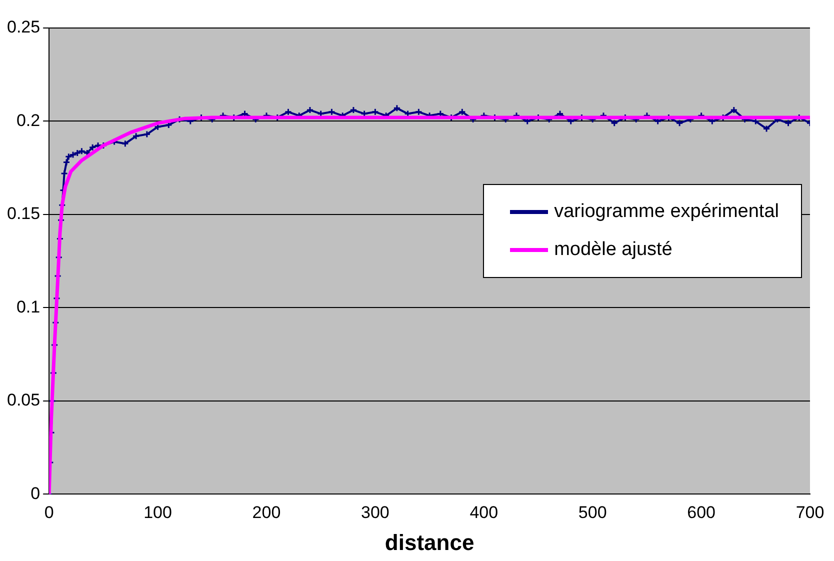 The width and height of the screenshot is (834, 561). I want to click on y-tick-label: 0.2, so click(28, 120).